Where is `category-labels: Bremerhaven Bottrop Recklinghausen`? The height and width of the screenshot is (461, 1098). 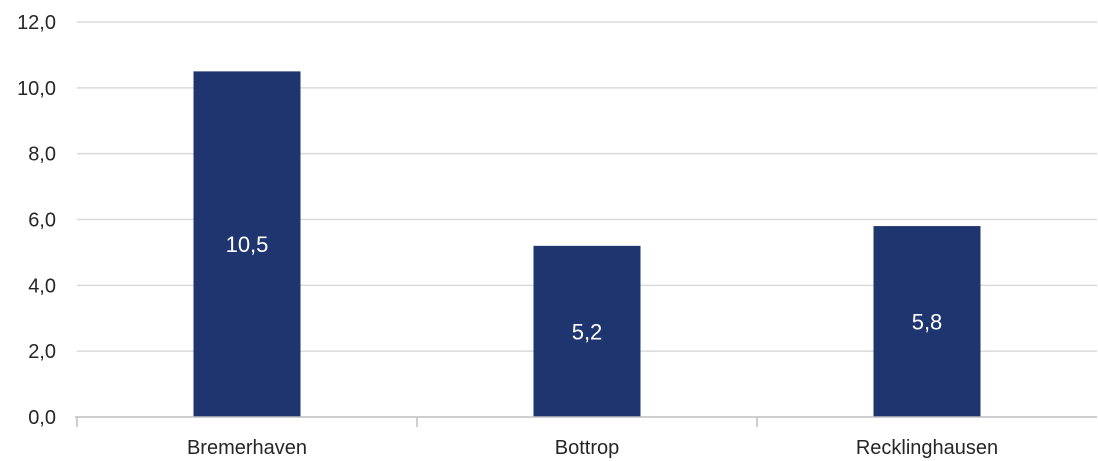 category-labels: Bremerhaven Bottrop Recklinghausen is located at coordinates (592, 448).